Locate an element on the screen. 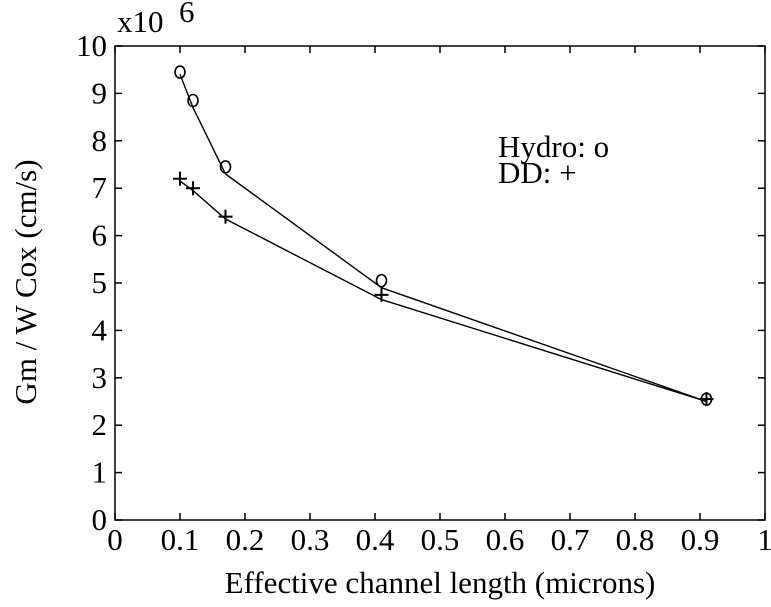 The height and width of the screenshot is (607, 771). x-tick-label: 0.4 is located at coordinates (375, 539).